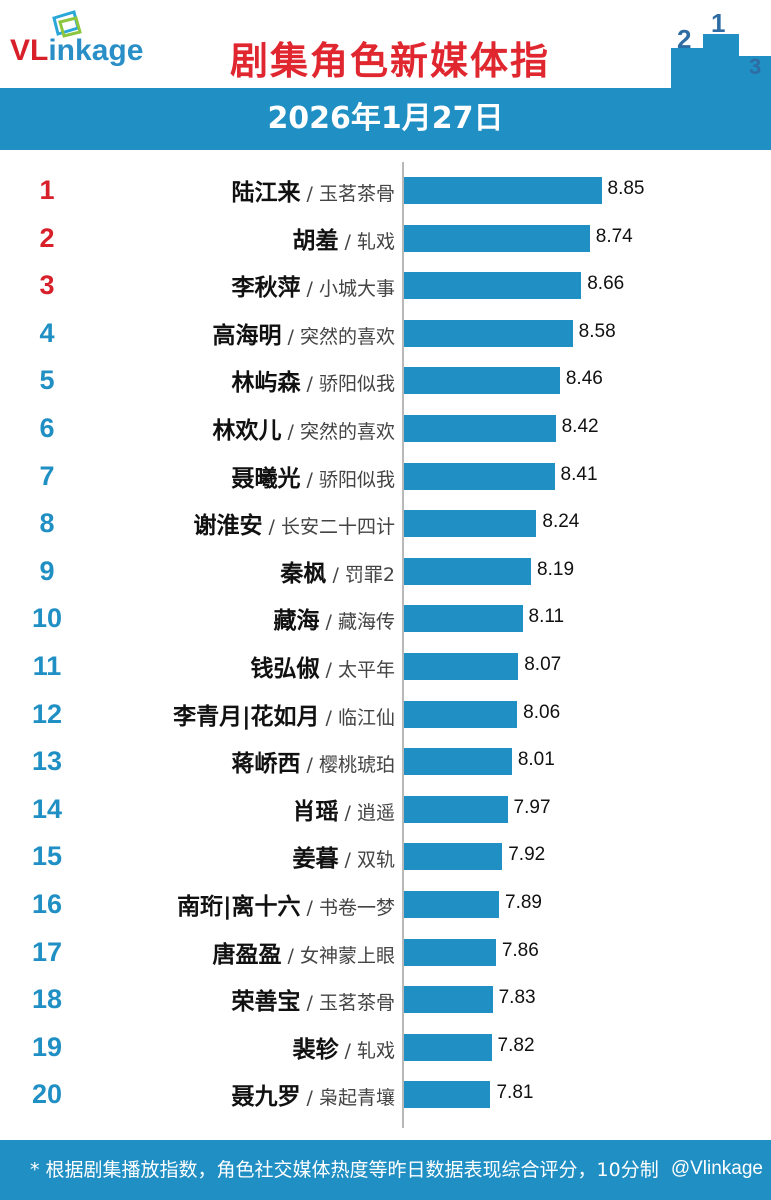 The image size is (771, 1200). I want to click on row-label: 聂九罗 / 枭起青壤, so click(314, 1094).